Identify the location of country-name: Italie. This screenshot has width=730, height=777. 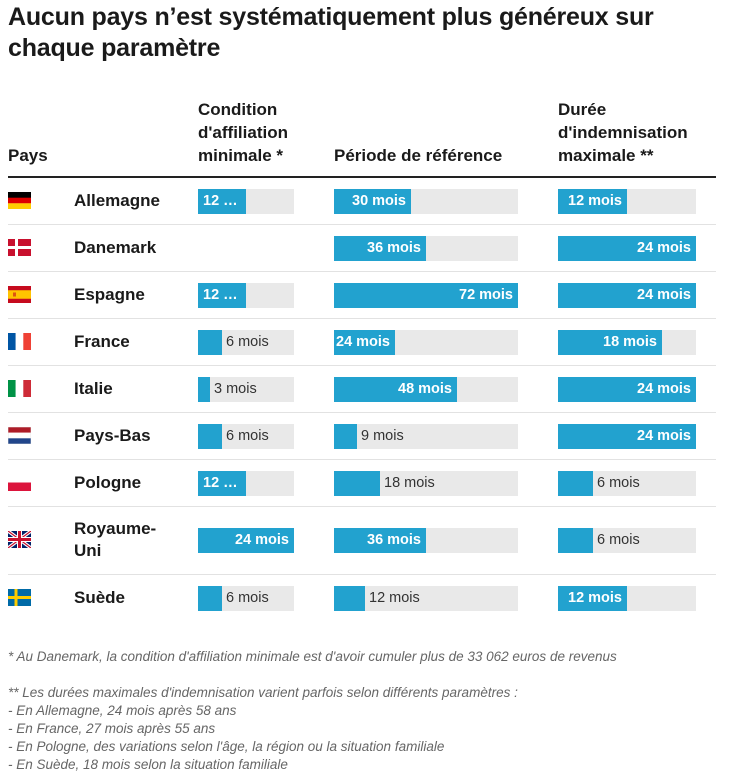
(93, 388).